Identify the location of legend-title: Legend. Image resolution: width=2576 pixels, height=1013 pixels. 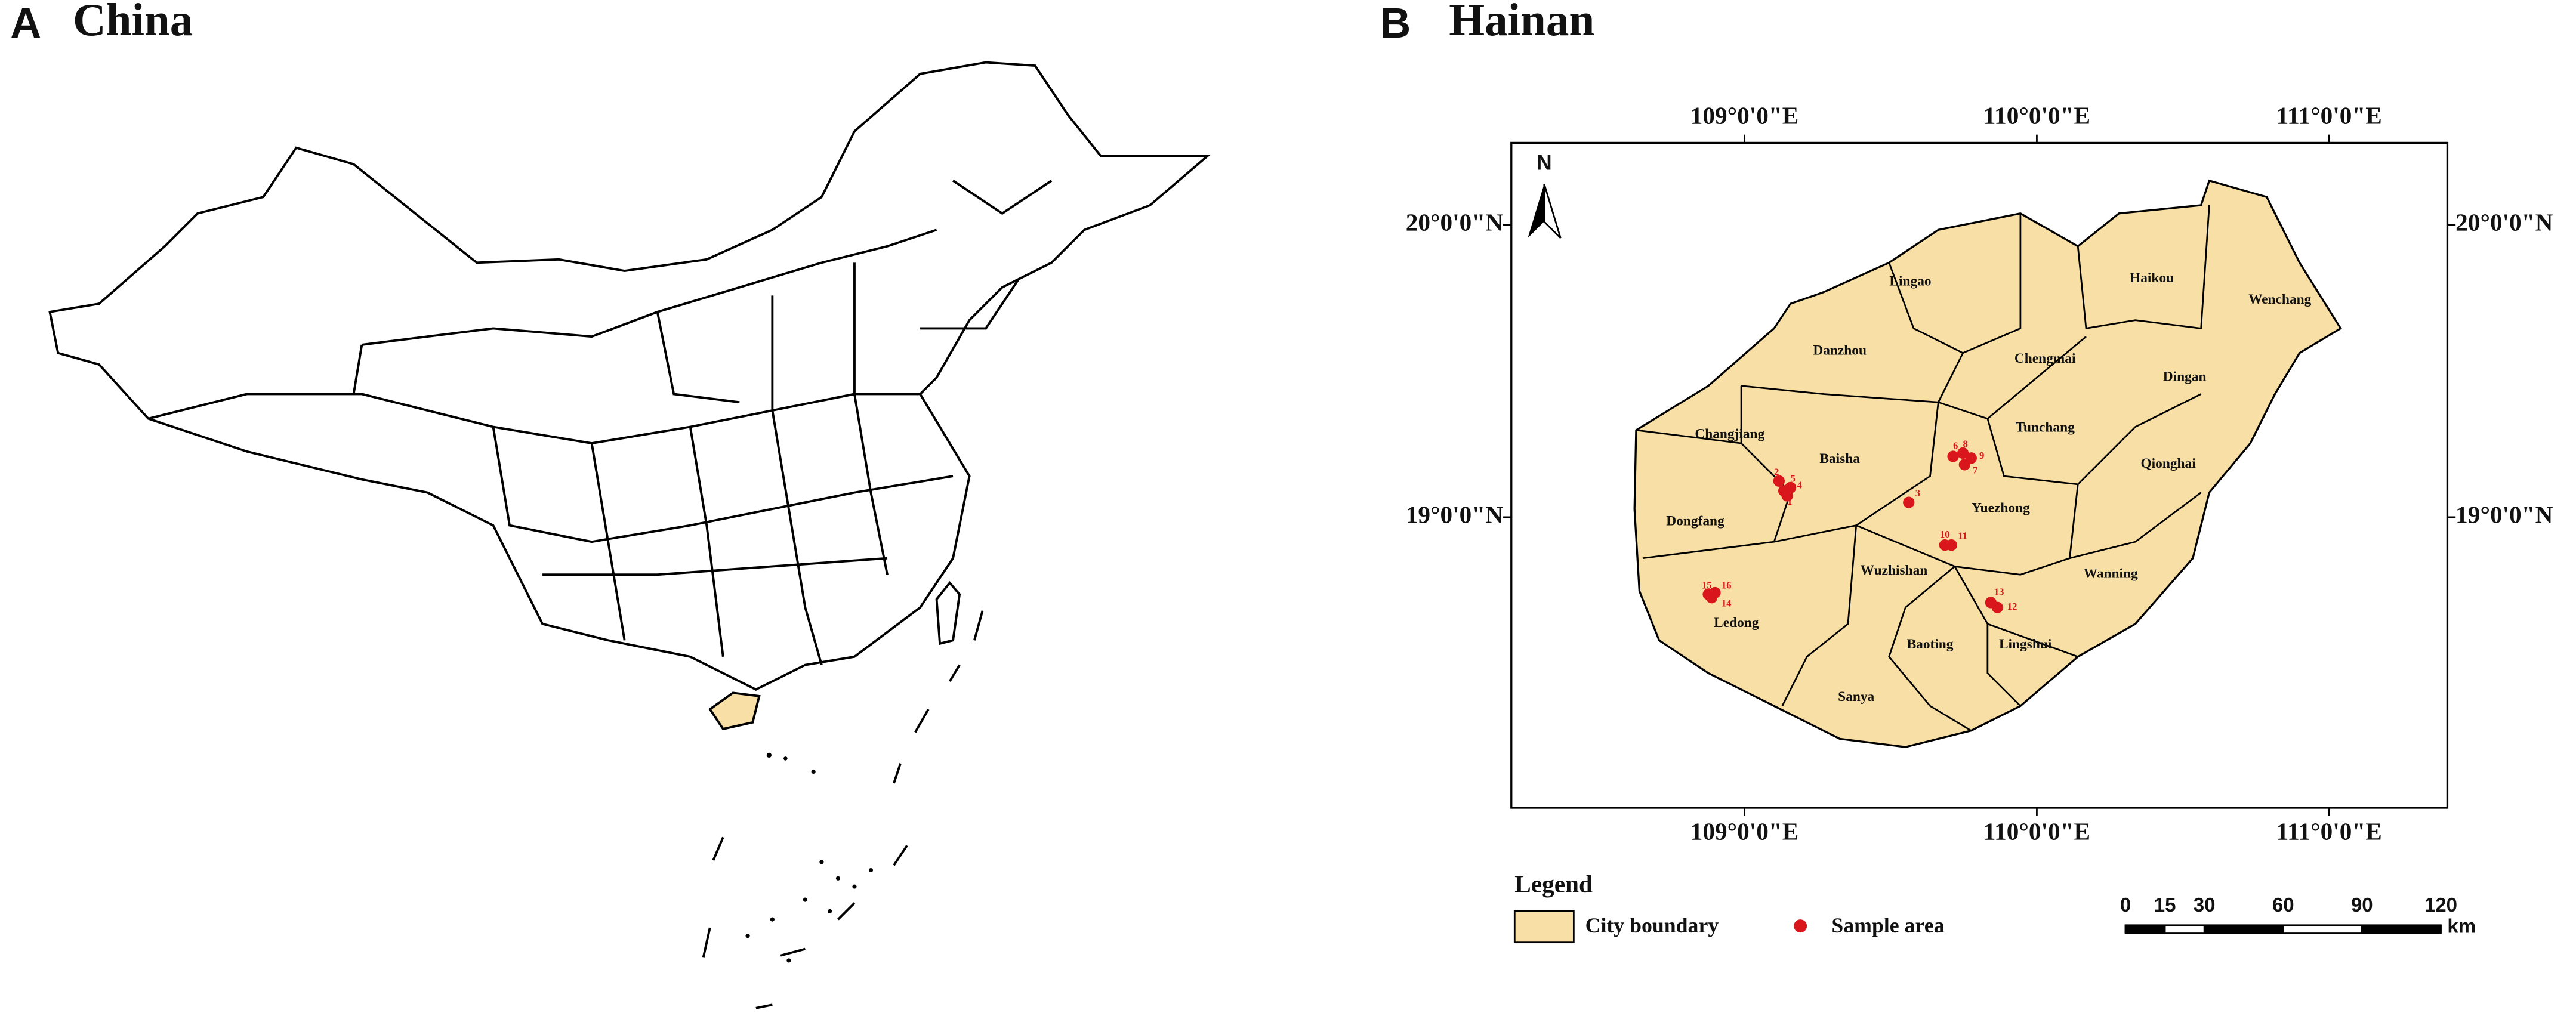
(1553, 884).